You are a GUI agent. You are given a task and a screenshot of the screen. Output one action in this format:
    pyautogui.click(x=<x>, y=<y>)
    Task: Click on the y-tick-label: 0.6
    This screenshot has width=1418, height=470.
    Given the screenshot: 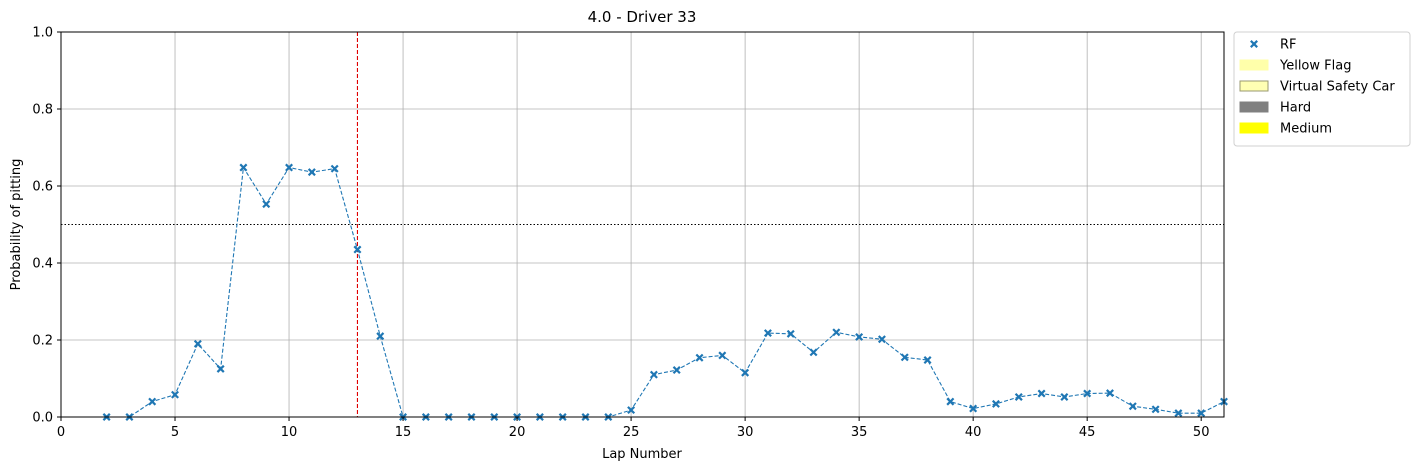 What is the action you would take?
    pyautogui.click(x=42, y=187)
    